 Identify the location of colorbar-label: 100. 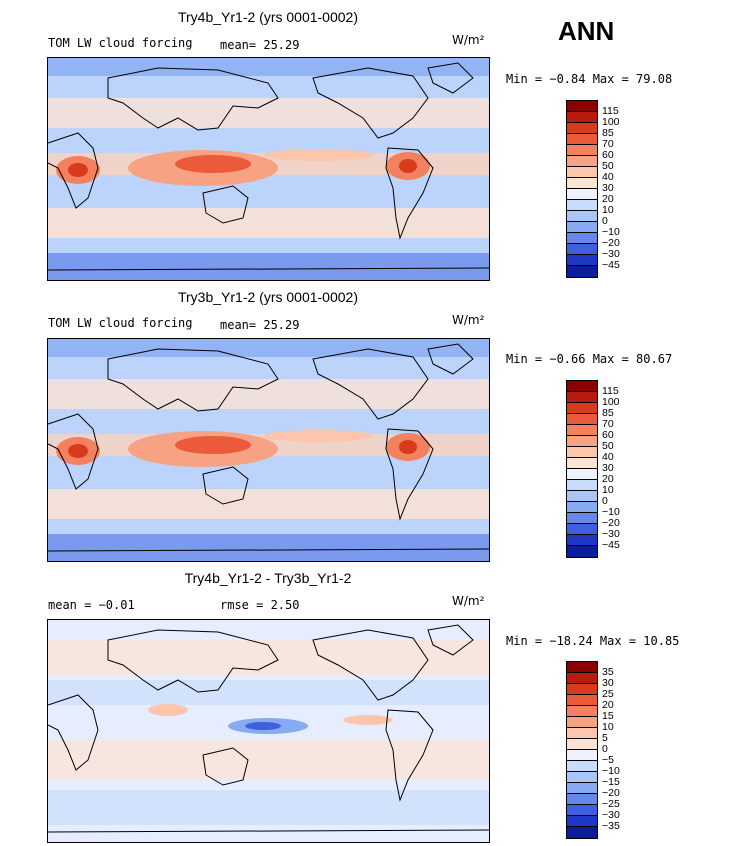
(611, 122).